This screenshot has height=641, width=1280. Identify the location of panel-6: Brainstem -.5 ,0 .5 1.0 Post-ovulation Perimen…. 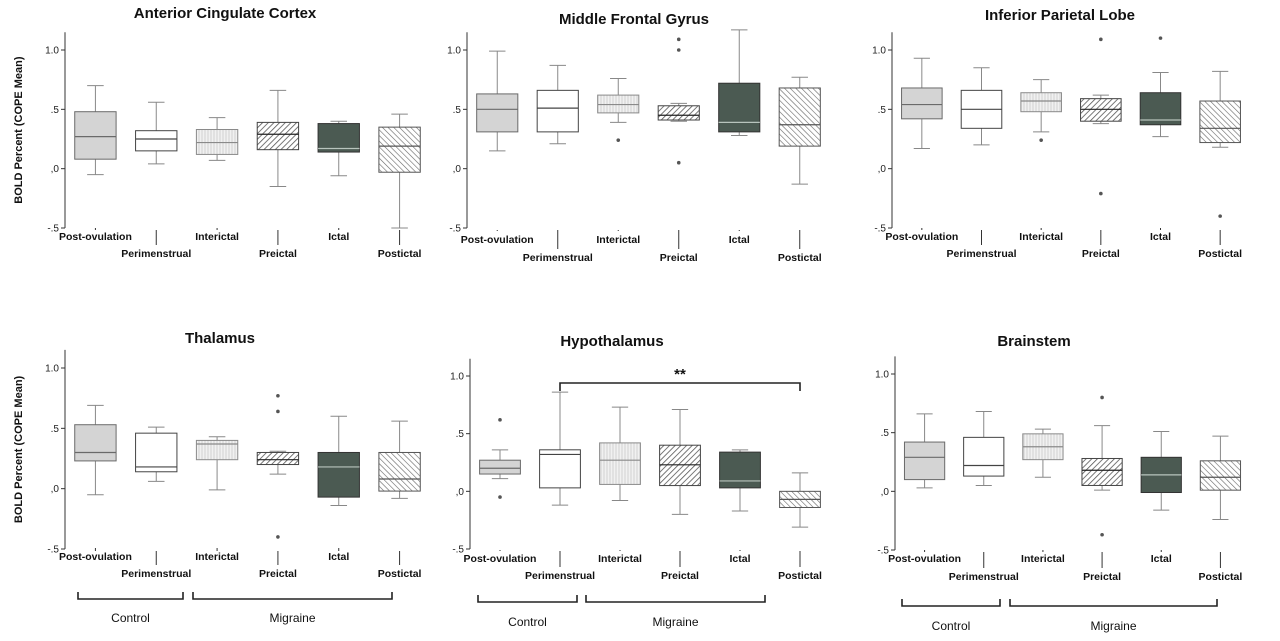
(1058, 458).